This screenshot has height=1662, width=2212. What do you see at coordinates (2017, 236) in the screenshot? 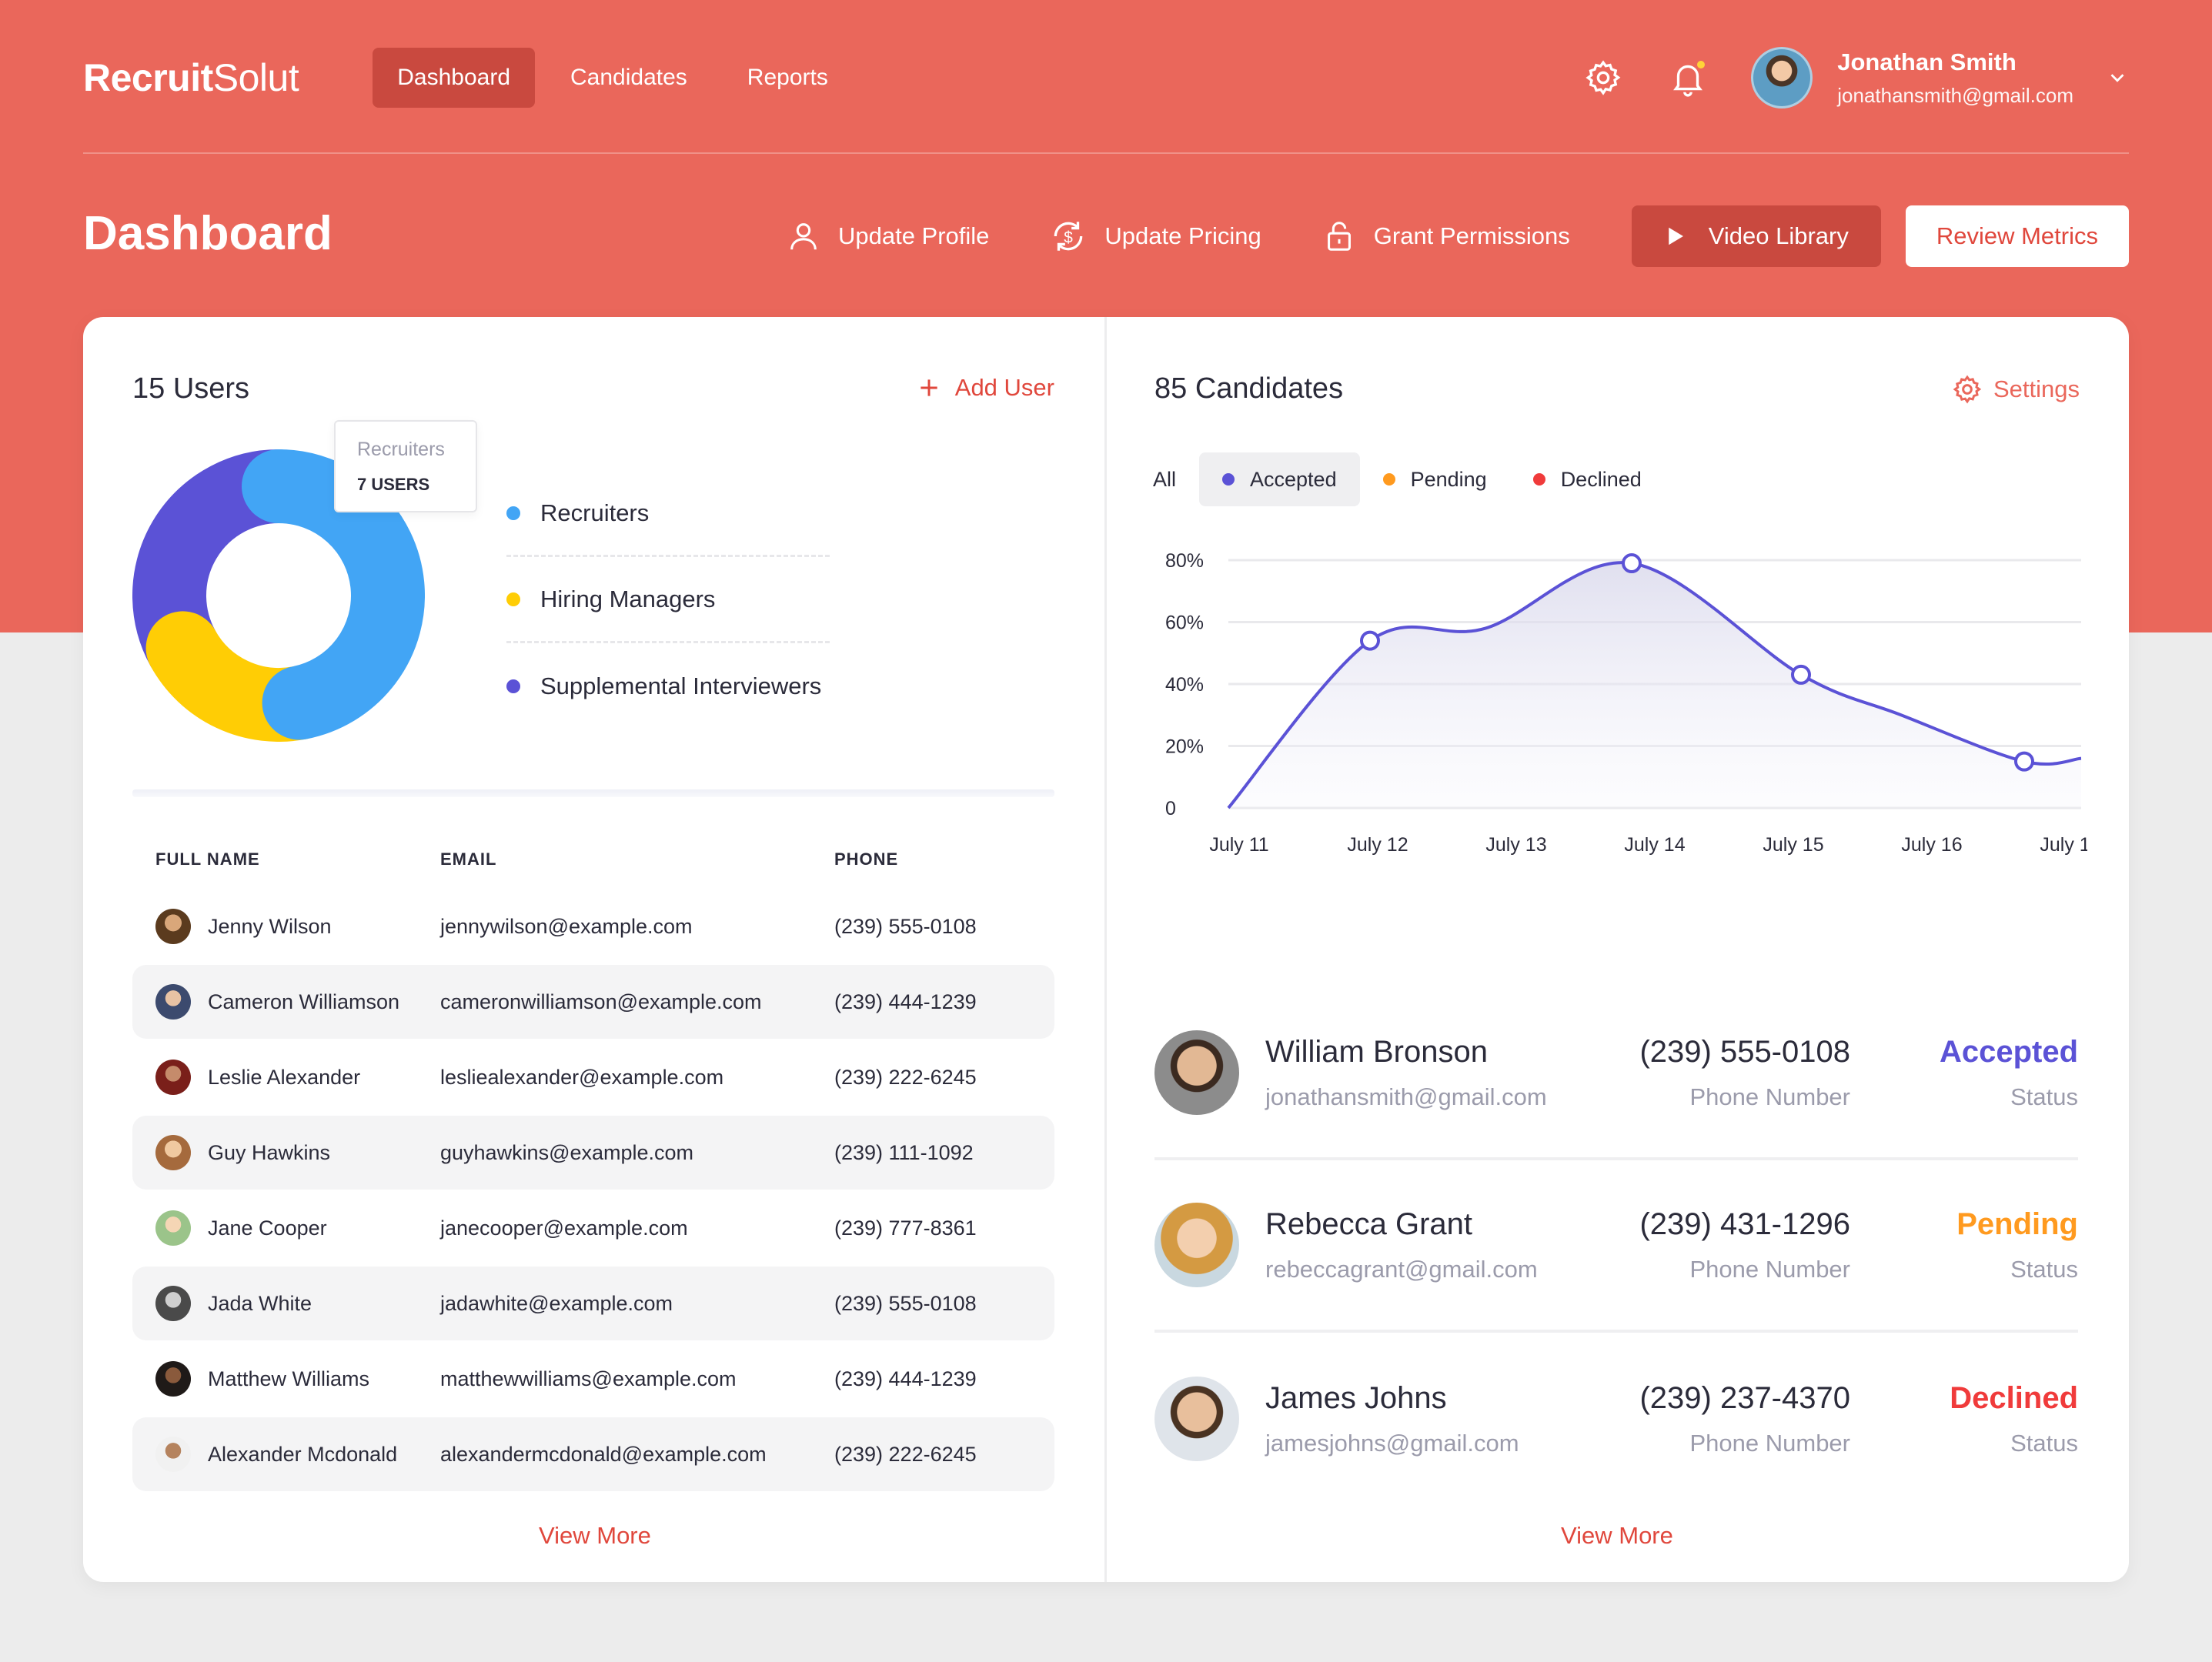
I see `review-metrics-button: Review Metrics` at bounding box center [2017, 236].